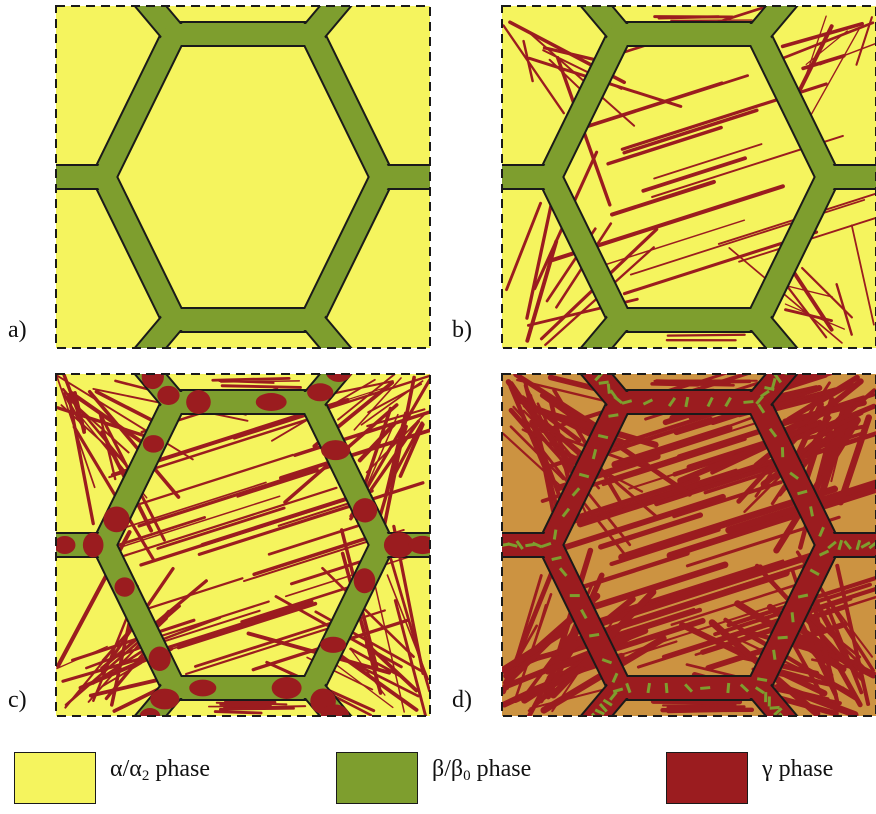  What do you see at coordinates (55, 778) in the screenshot?
I see `legend-swatch-alpha` at bounding box center [55, 778].